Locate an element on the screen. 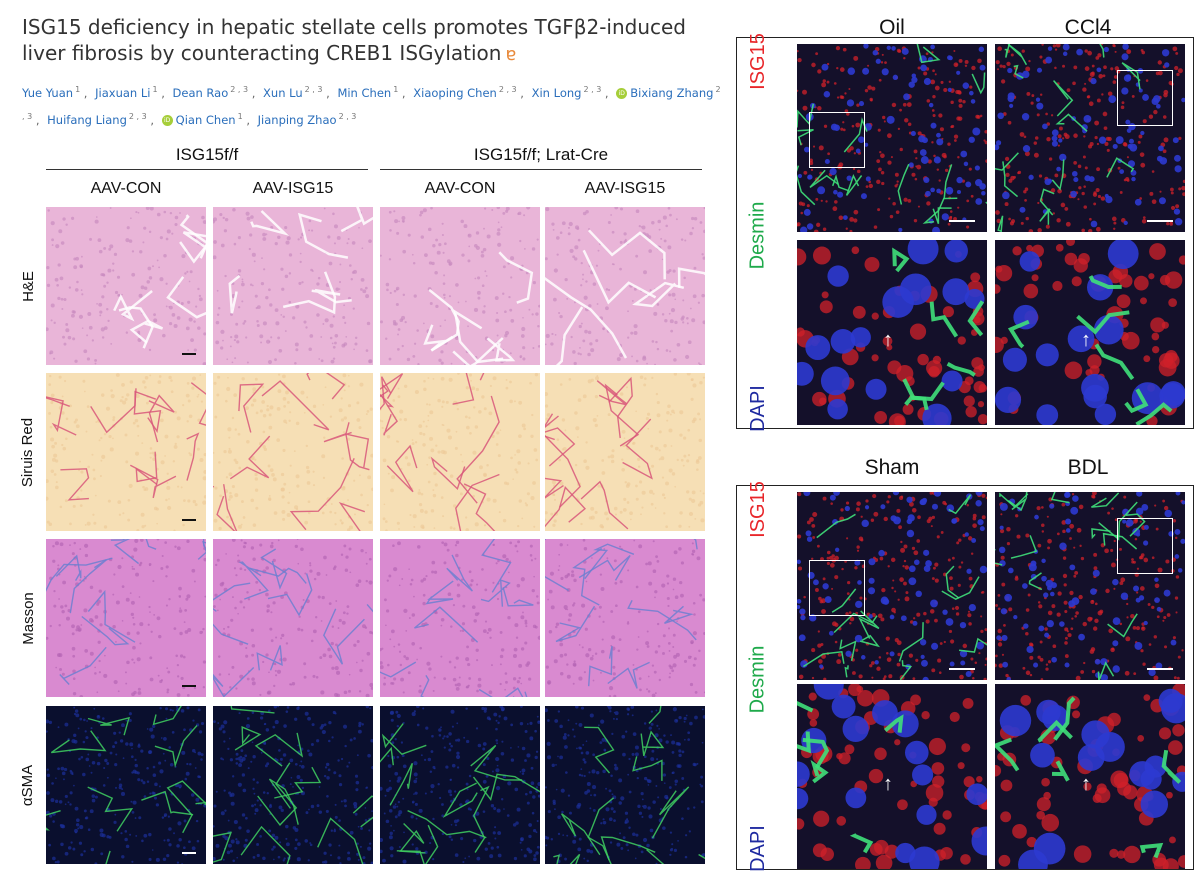  author-link: Xin Long is located at coordinates (556, 92).